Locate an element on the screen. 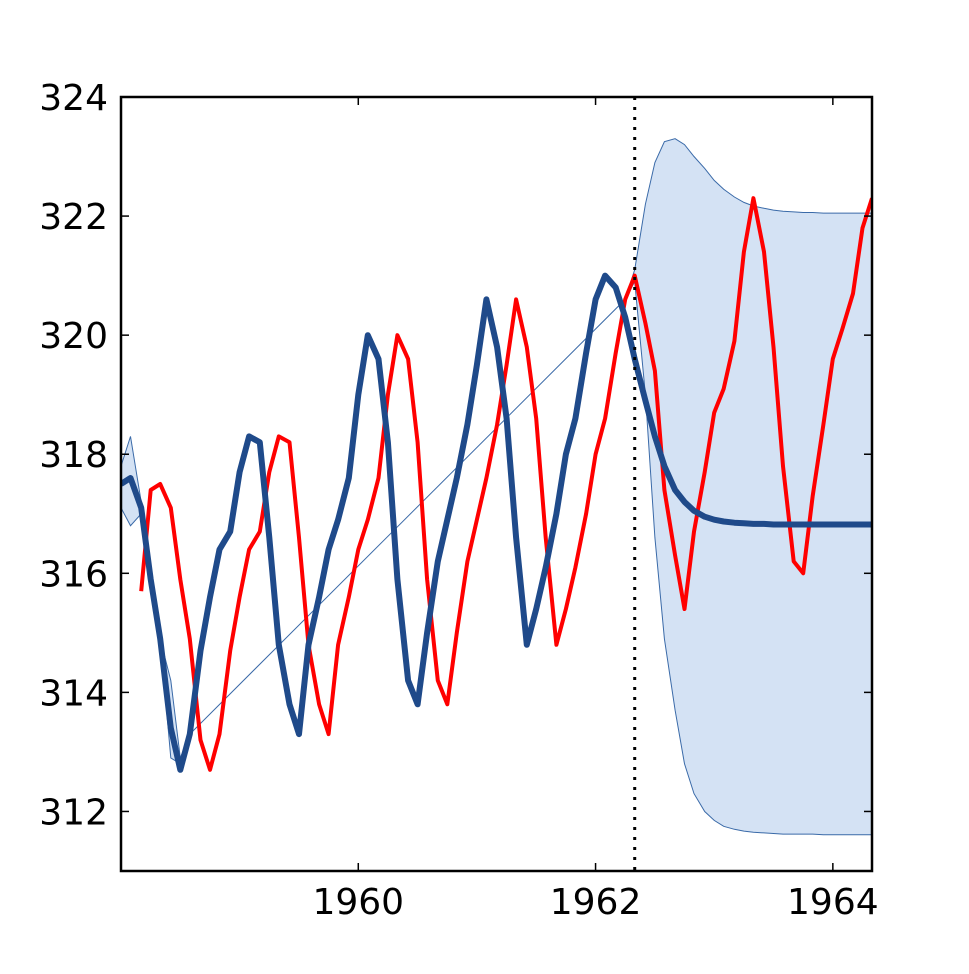  x-tick-label: 1964 is located at coordinates (833, 902).